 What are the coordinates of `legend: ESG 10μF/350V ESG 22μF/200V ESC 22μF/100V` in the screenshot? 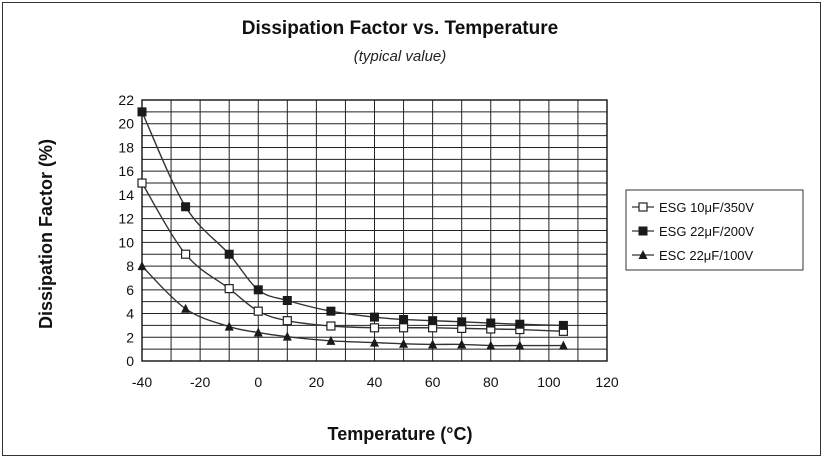 It's located at (714, 230).